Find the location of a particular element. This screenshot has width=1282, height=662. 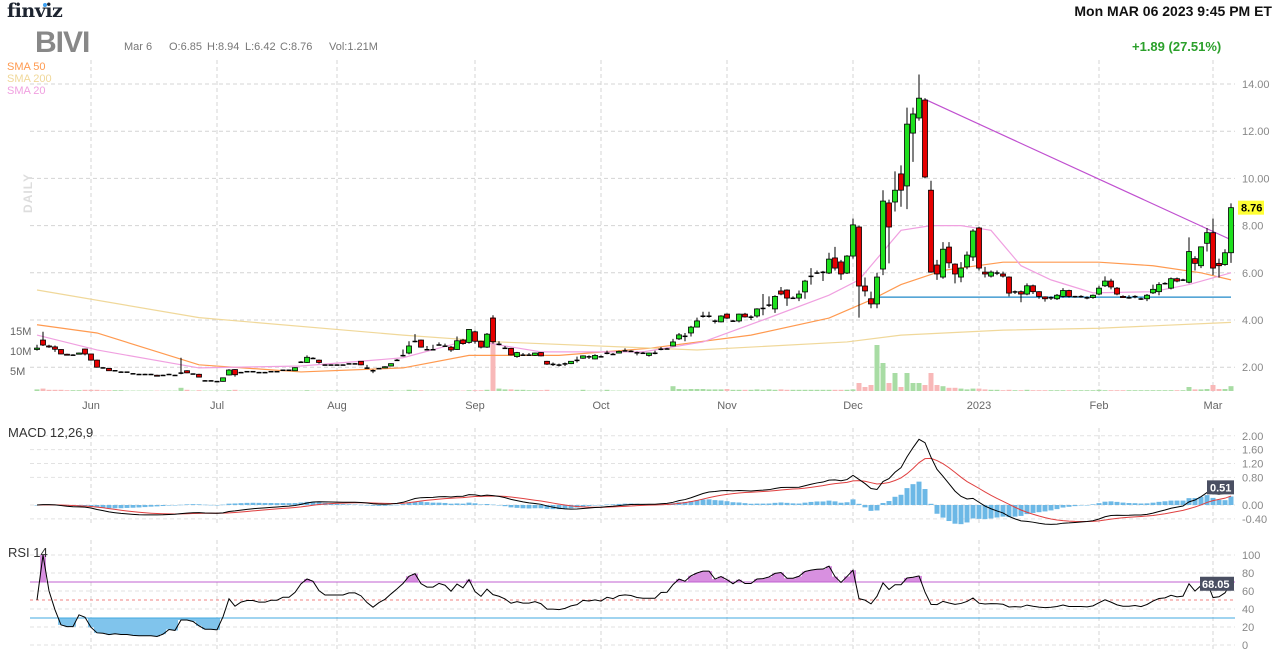

price-tick-label: 8.00 is located at coordinates (1252, 227).